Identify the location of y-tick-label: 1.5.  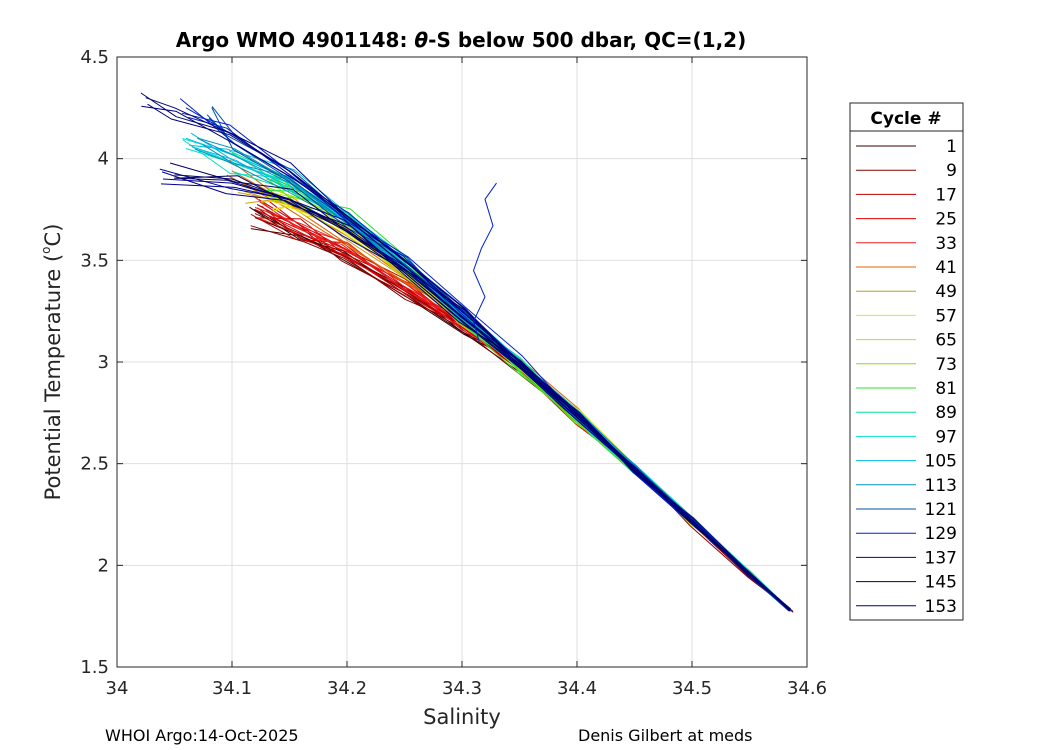
(94, 667).